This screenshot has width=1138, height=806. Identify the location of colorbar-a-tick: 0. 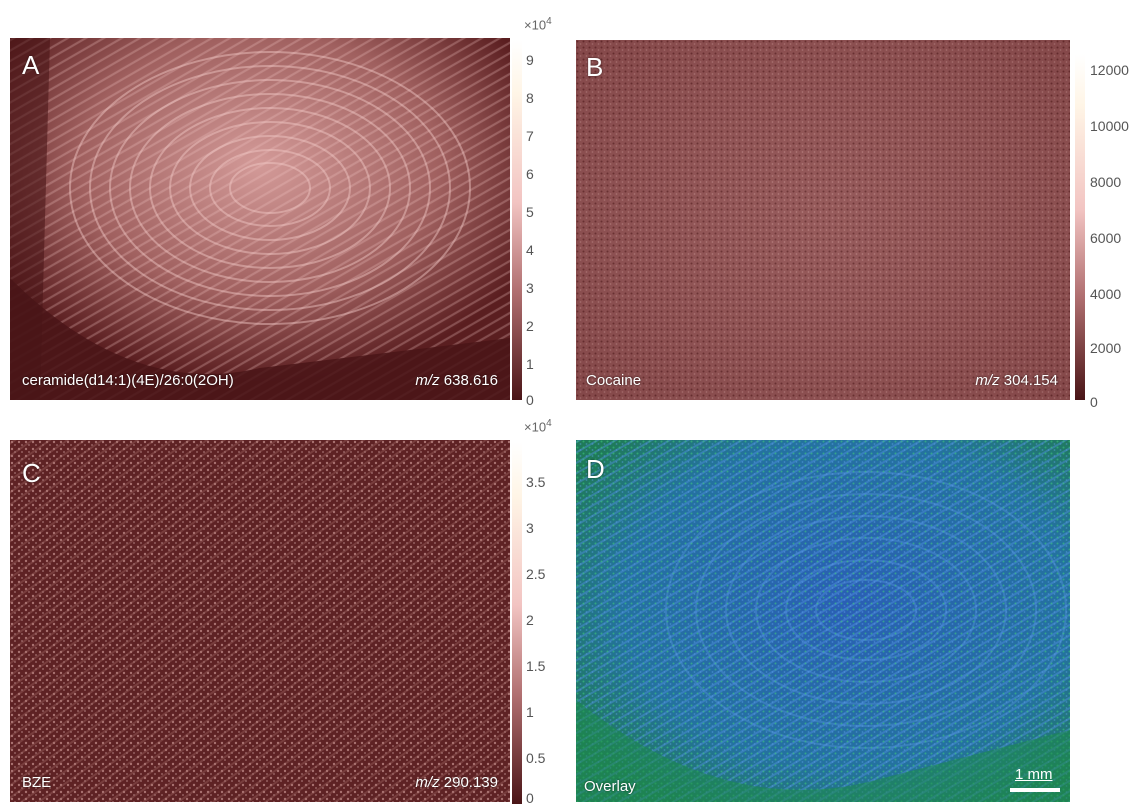
(530, 400).